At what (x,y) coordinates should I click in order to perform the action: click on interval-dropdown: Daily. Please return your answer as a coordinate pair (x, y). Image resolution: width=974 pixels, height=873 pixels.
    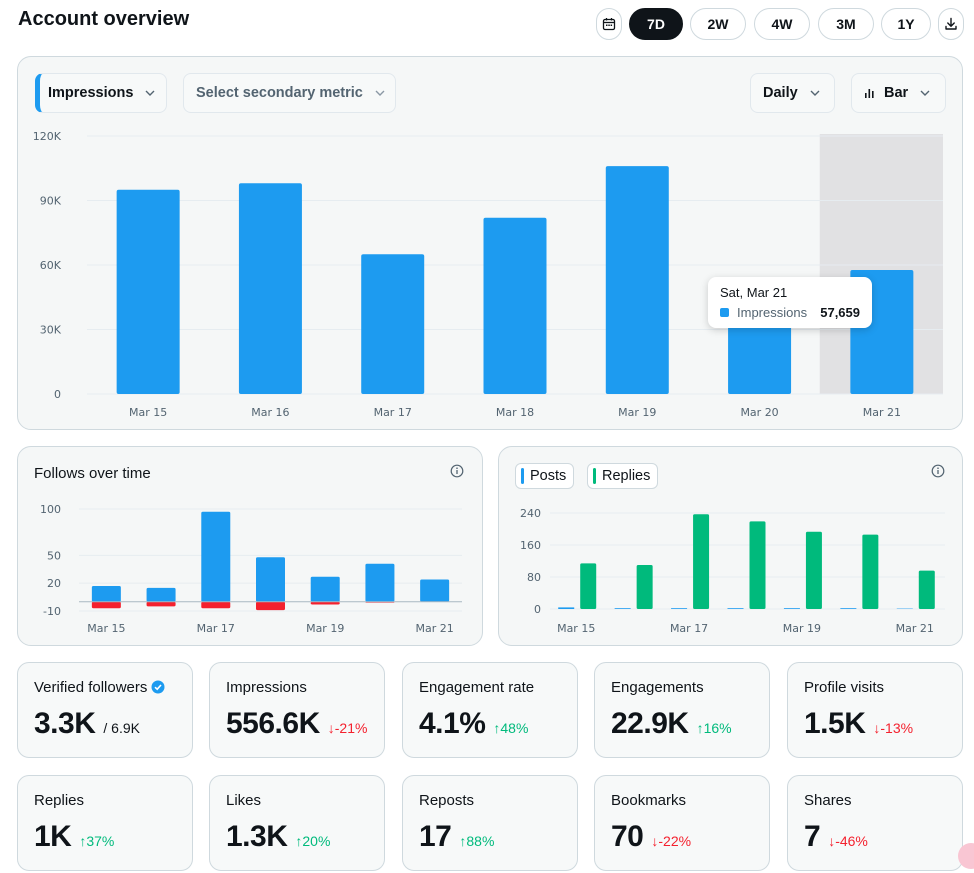
    Looking at the image, I should click on (792, 93).